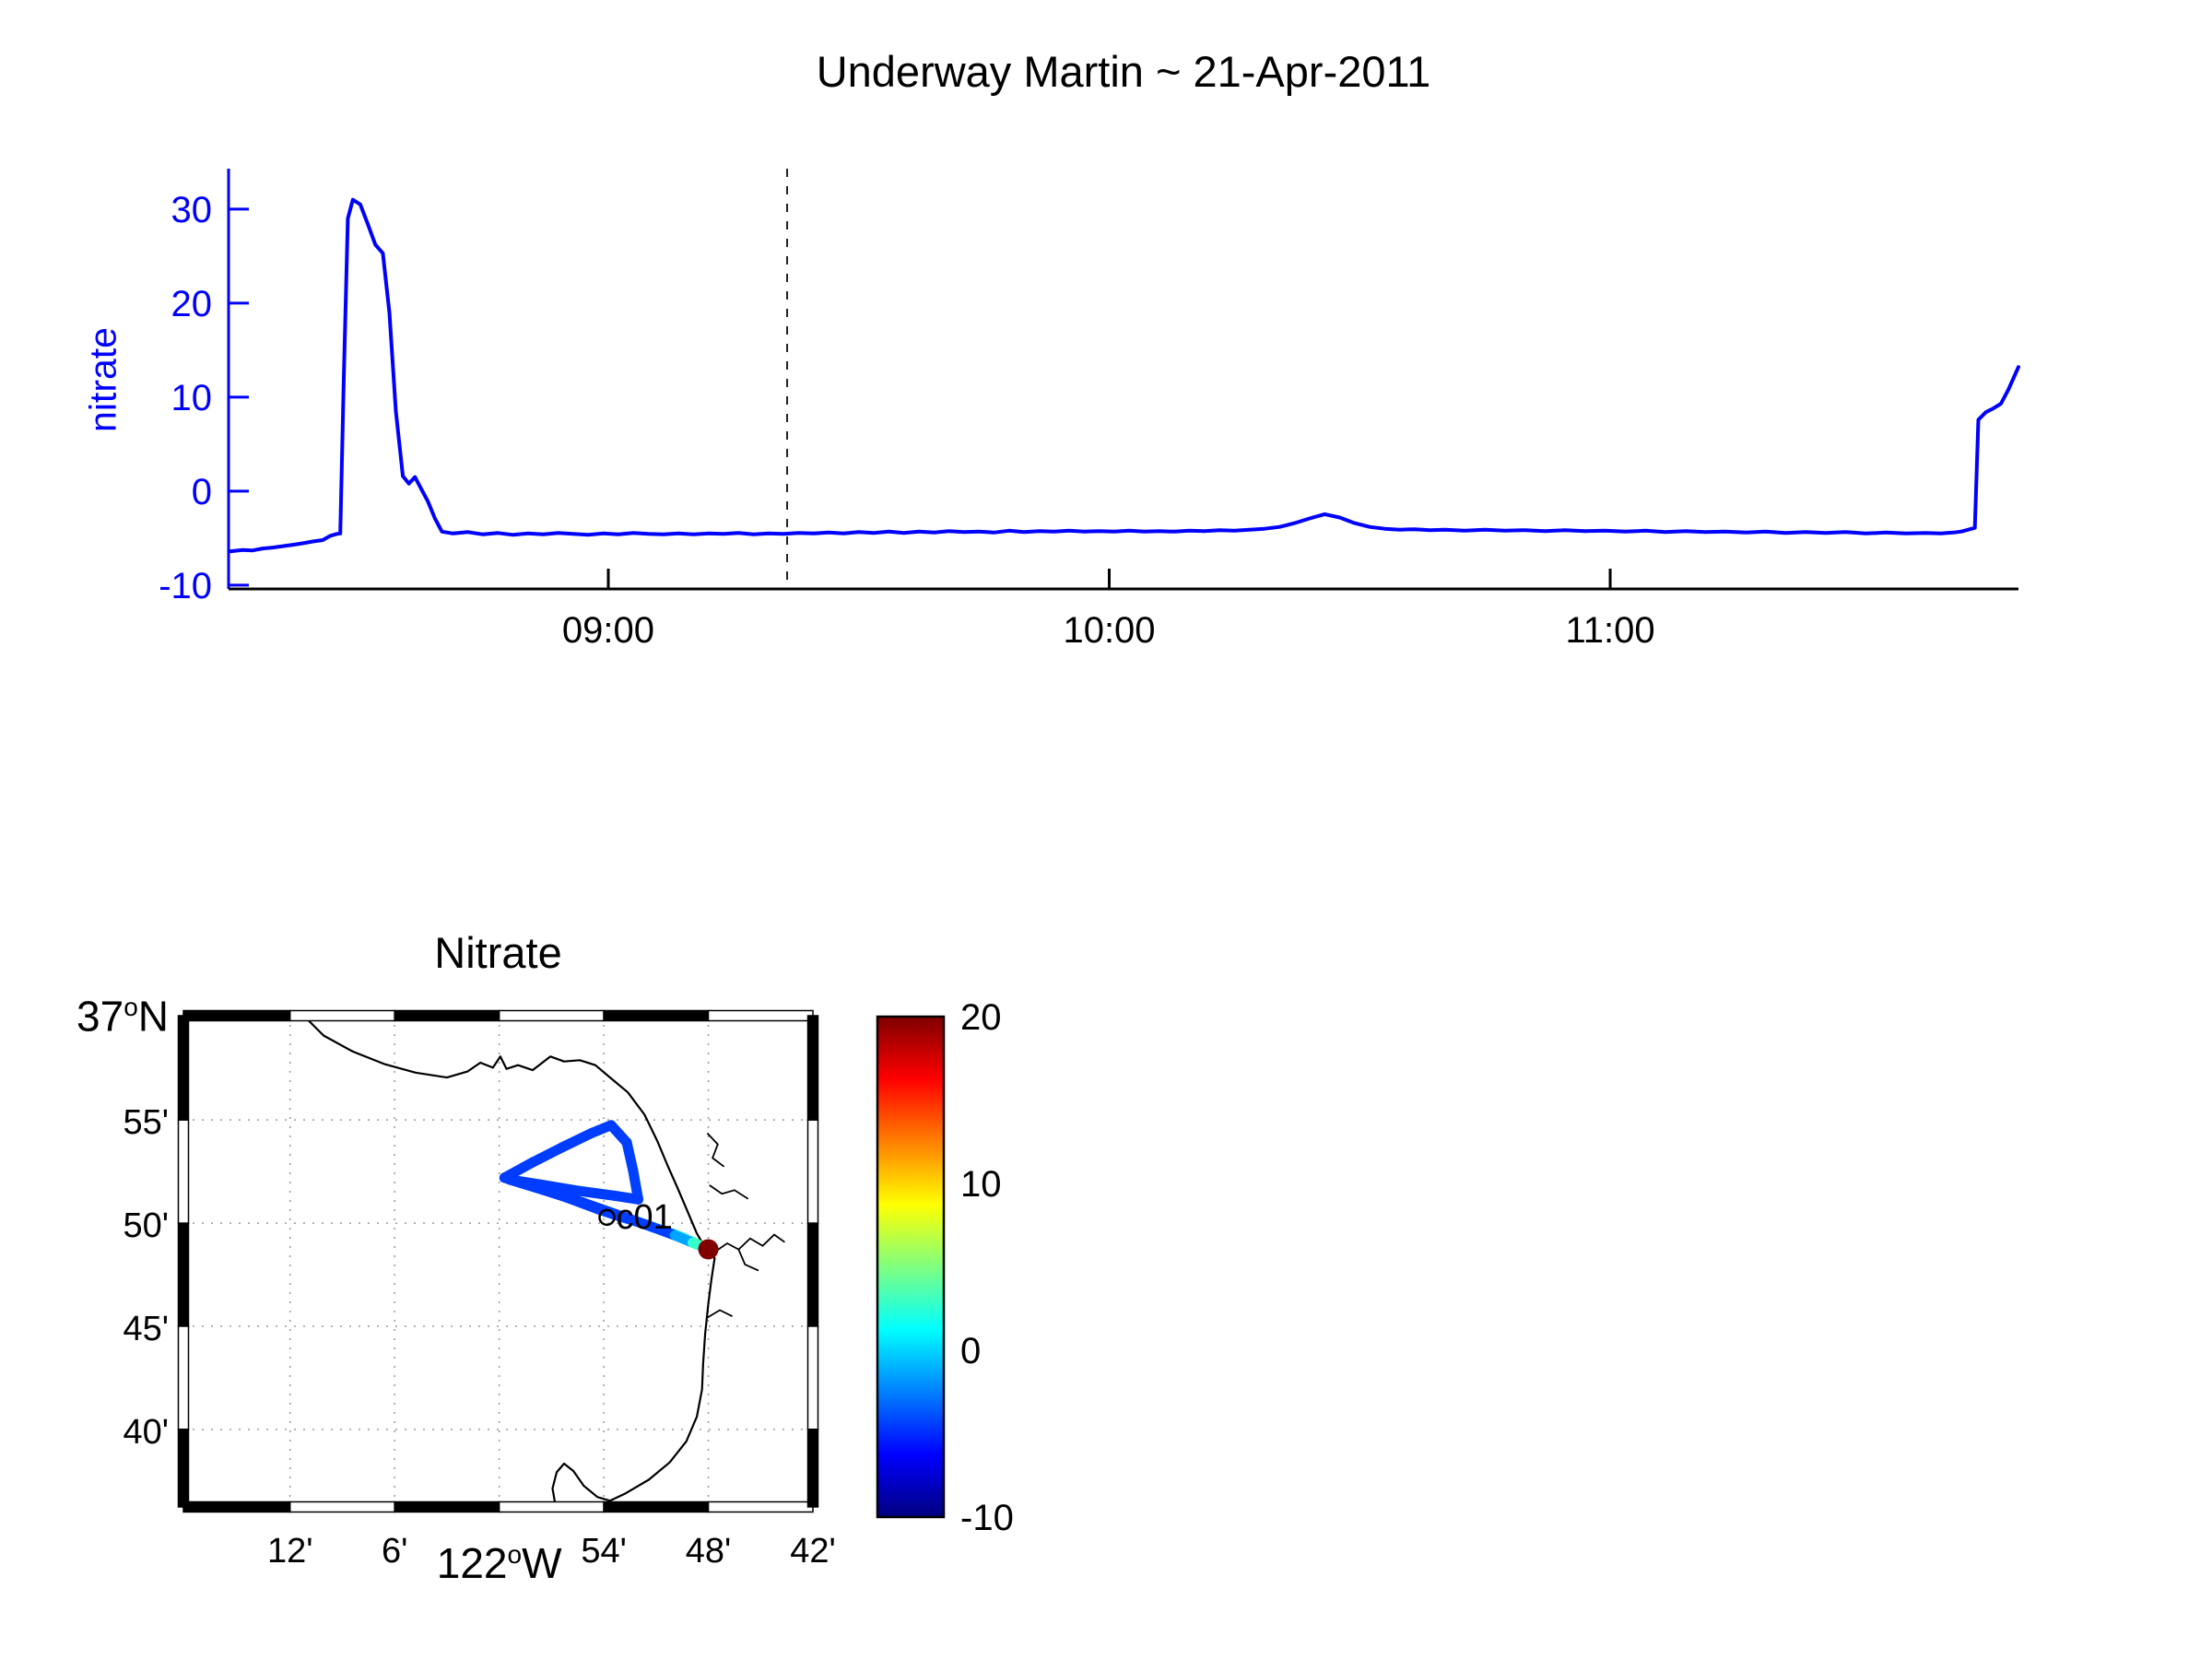  Describe the element at coordinates (1109, 630) in the screenshot. I see `x-tick-label: 10:00` at that location.